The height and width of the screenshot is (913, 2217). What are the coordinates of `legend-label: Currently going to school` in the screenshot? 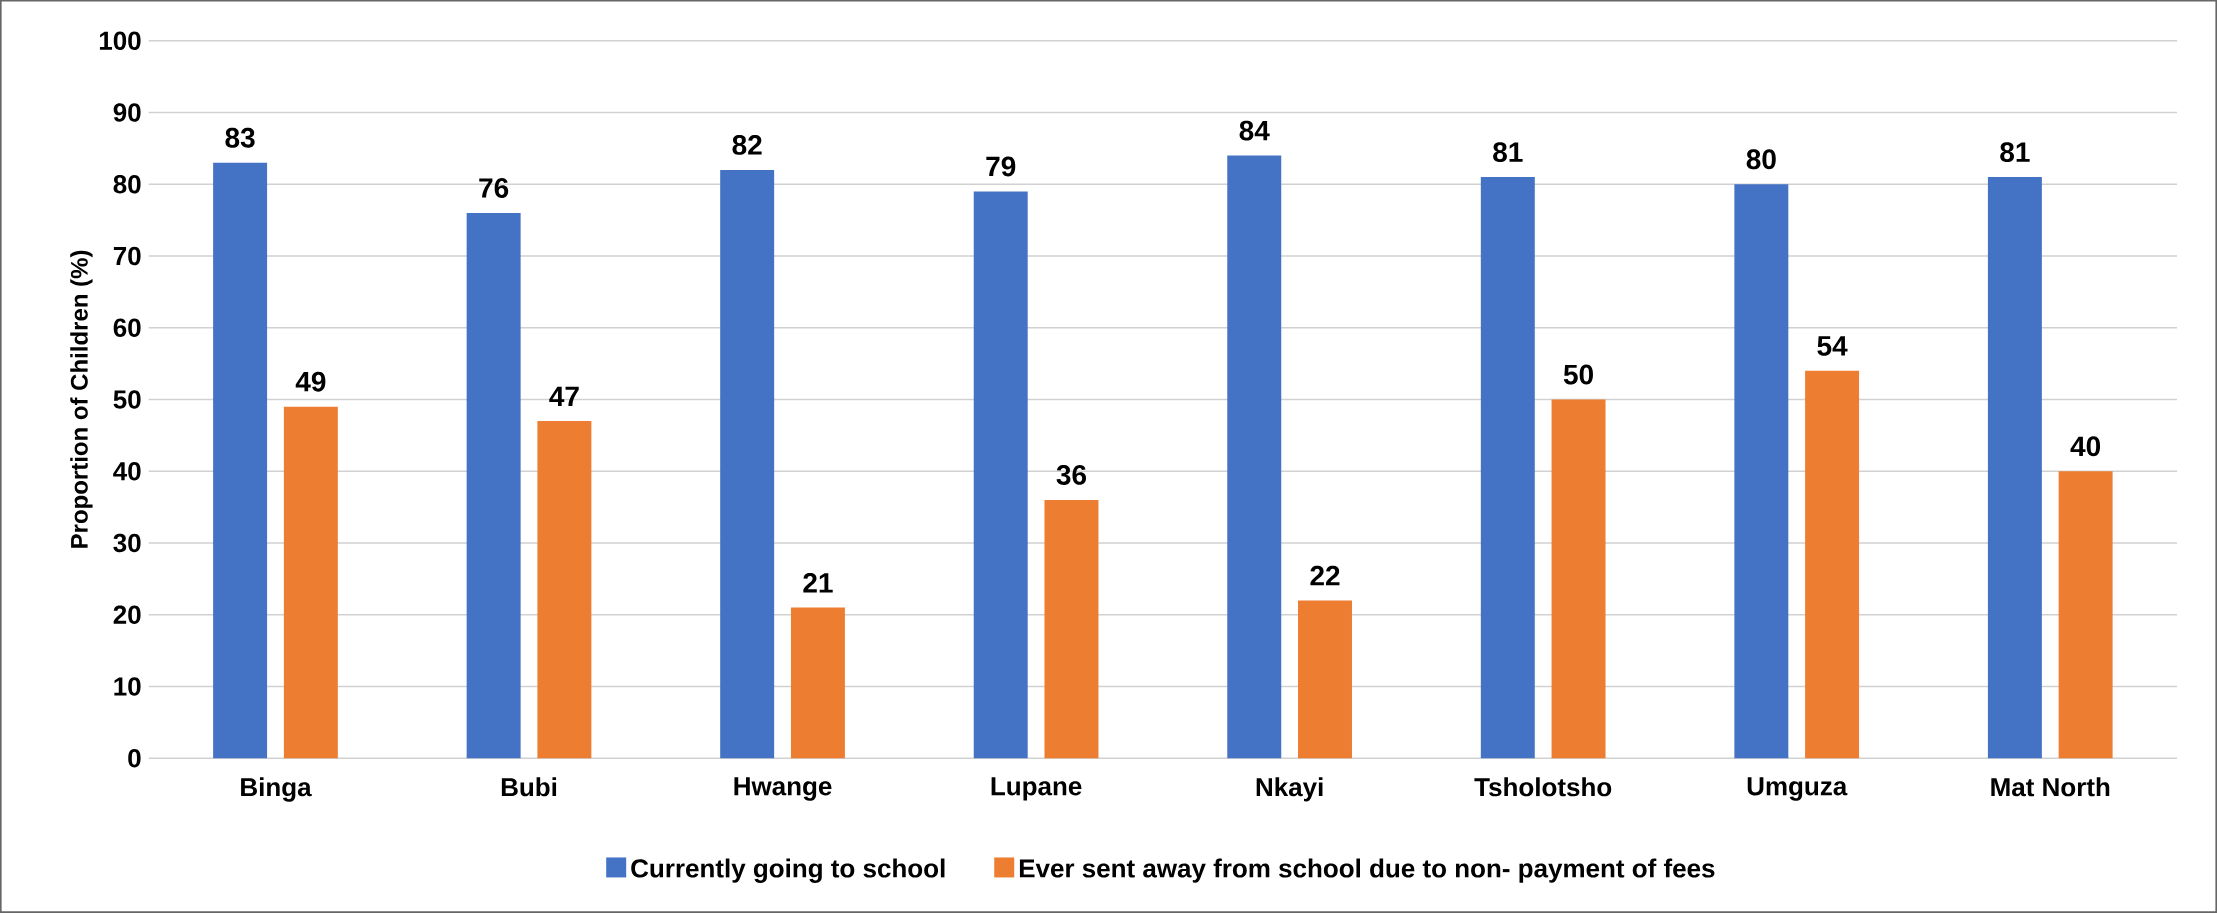 It's located at (788, 870).